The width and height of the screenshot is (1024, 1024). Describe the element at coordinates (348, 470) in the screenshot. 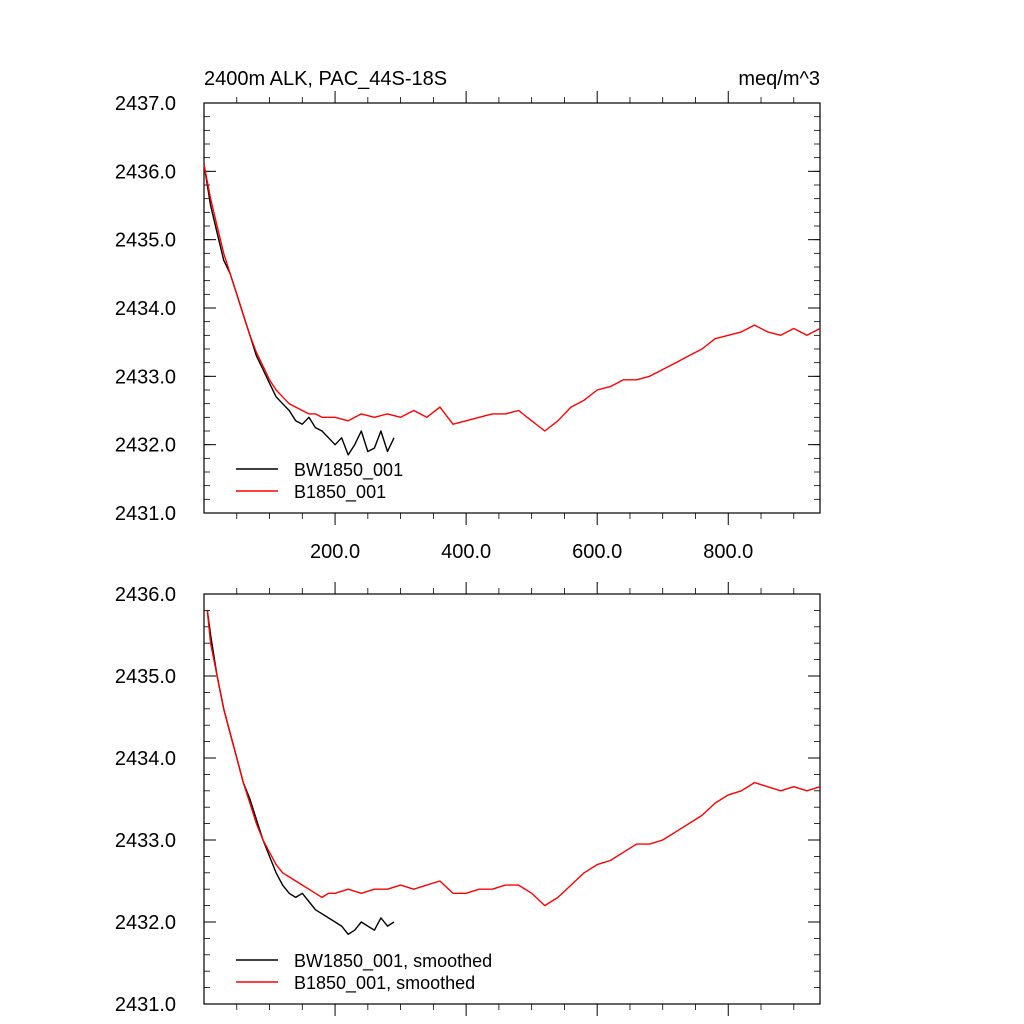

I see `legend-label-0: BW1850_001` at that location.